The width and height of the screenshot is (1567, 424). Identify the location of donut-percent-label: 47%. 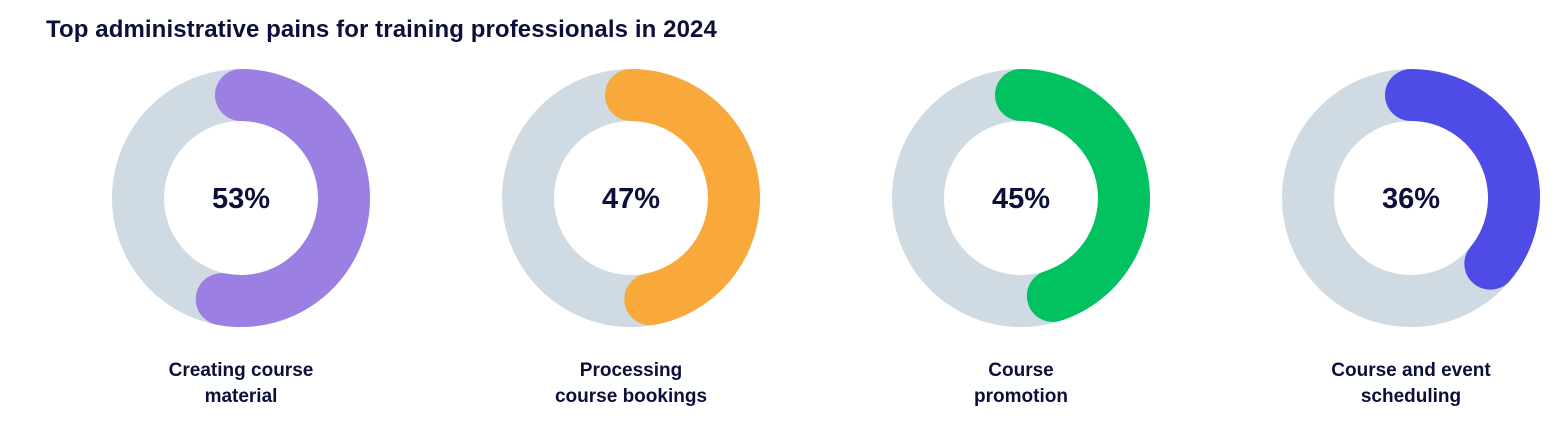
(631, 199).